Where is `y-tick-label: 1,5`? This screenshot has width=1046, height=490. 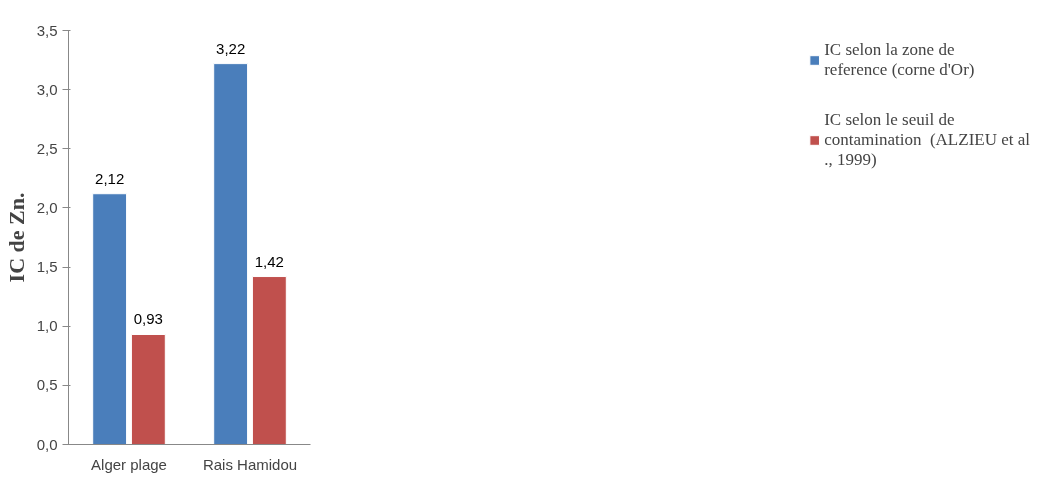
y-tick-label: 1,5 is located at coordinates (47, 267).